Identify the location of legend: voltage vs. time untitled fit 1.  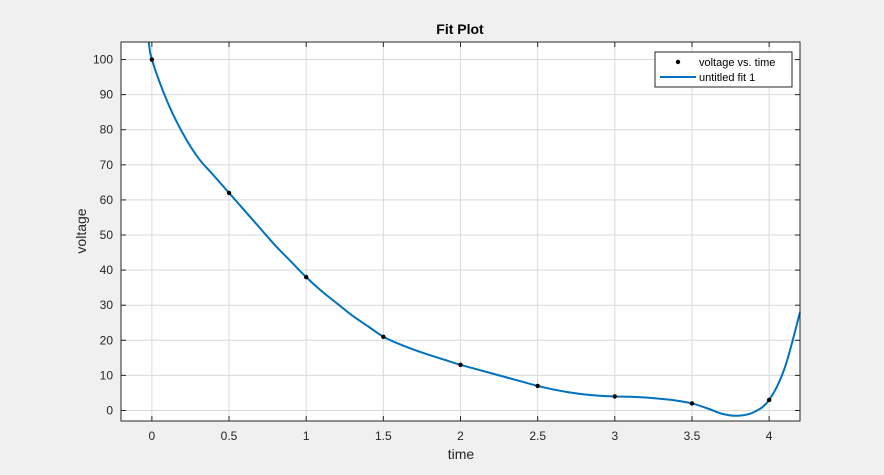
(723, 69).